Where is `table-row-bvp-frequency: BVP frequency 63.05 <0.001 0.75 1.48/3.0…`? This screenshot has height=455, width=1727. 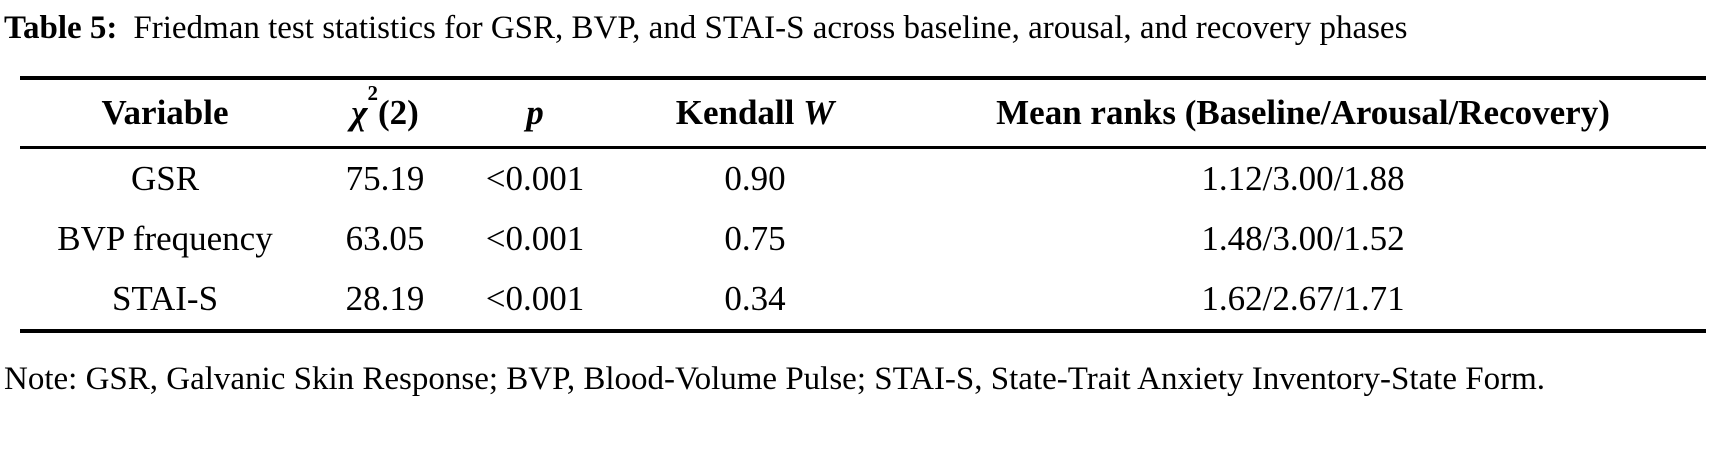
table-row-bvp-frequency: BVP frequency 63.05 <0.001 0.75 1.48/3.0… is located at coordinates (863, 239).